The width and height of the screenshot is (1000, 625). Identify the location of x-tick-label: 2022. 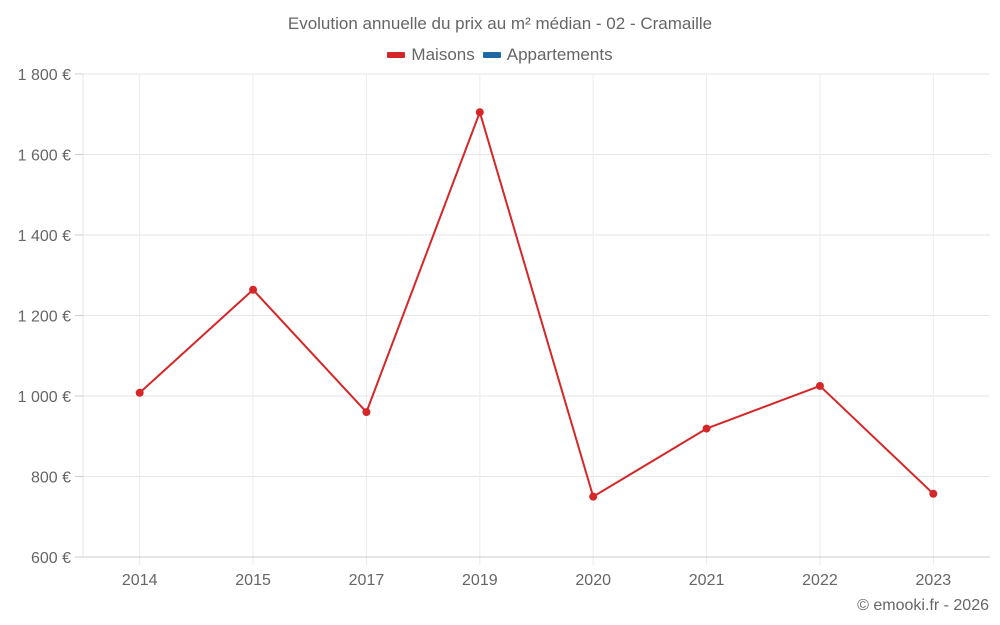
(820, 580).